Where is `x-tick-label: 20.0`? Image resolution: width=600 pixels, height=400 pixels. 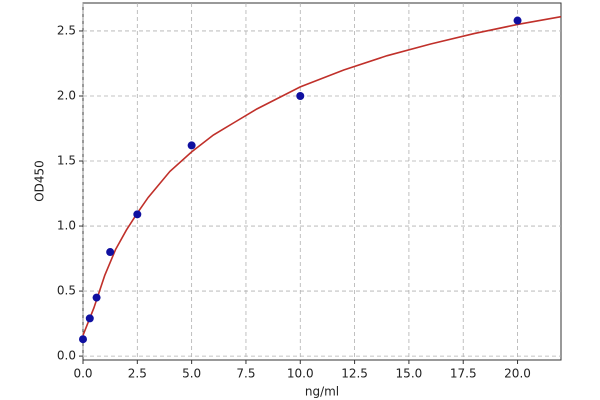 x-tick-label: 20.0 is located at coordinates (517, 374).